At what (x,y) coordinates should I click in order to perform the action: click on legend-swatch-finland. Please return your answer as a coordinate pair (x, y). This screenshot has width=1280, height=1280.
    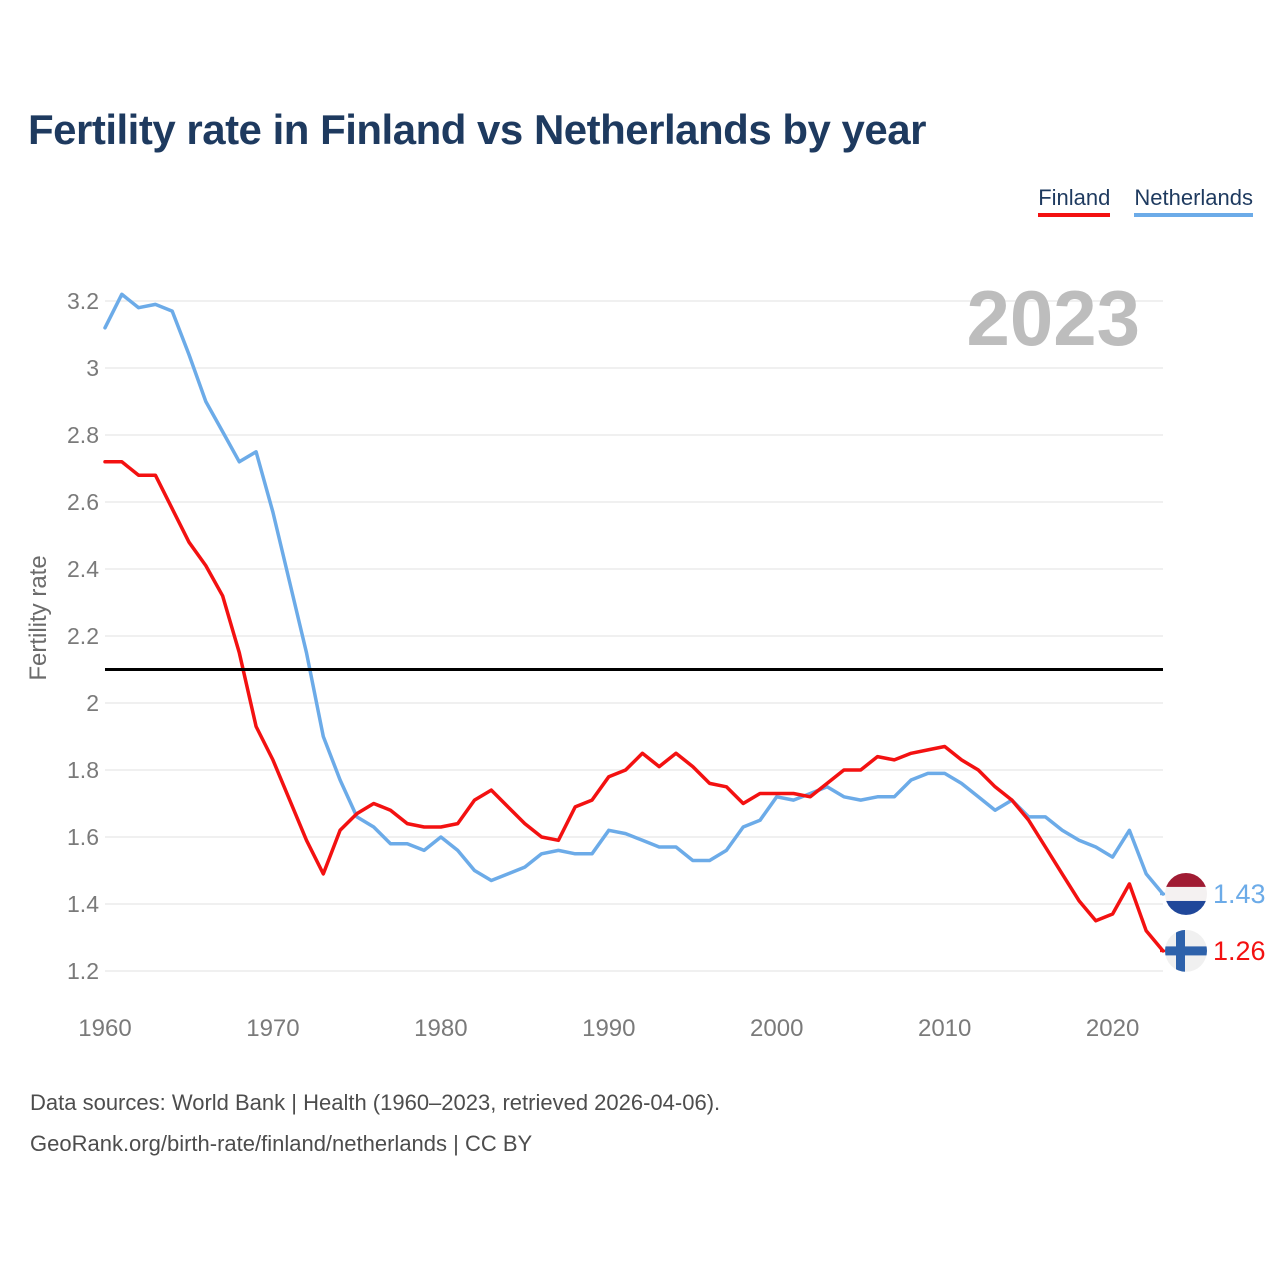
    Looking at the image, I should click on (1074, 215).